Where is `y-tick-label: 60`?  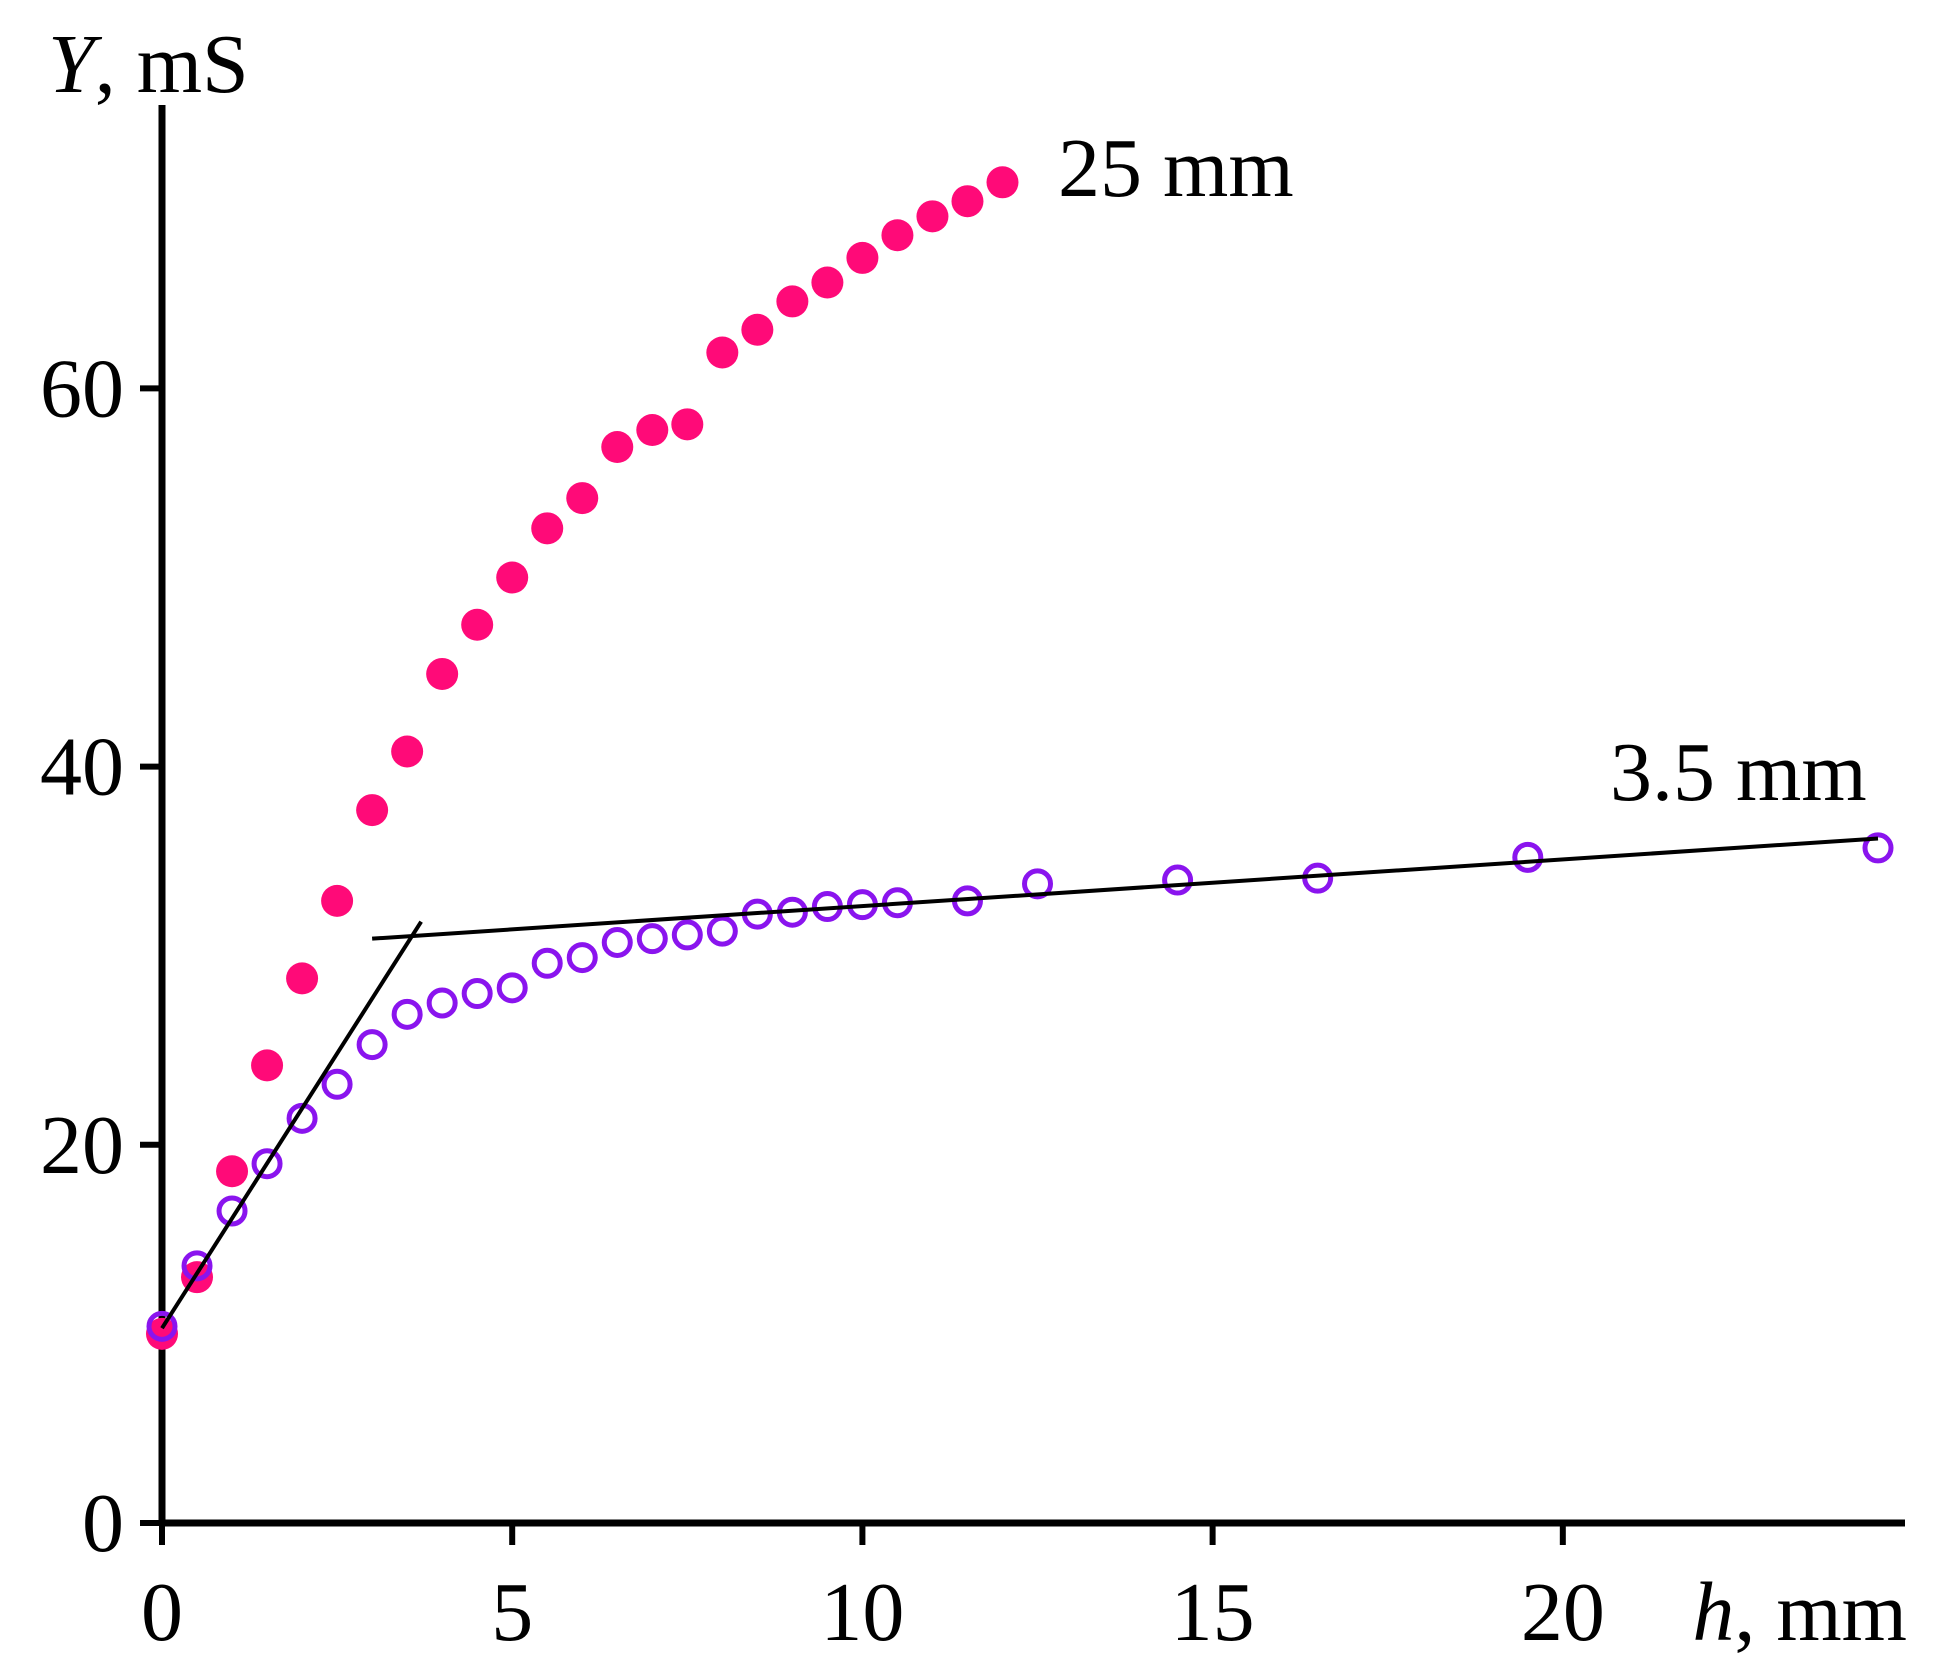 y-tick-label: 60 is located at coordinates (82, 388).